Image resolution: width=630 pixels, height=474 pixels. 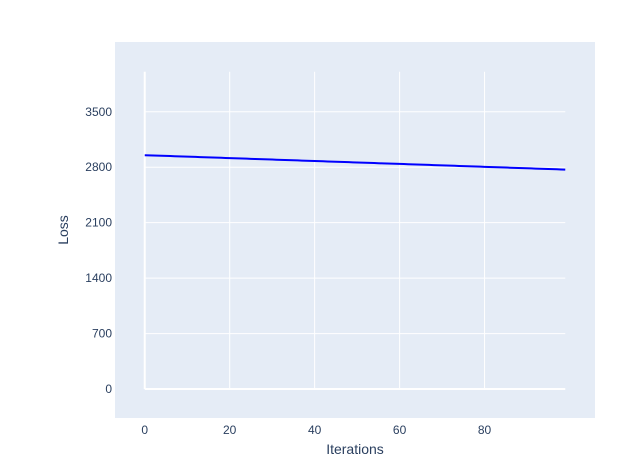 What do you see at coordinates (98, 223) in the screenshot?
I see `y-tick-label: 2100` at bounding box center [98, 223].